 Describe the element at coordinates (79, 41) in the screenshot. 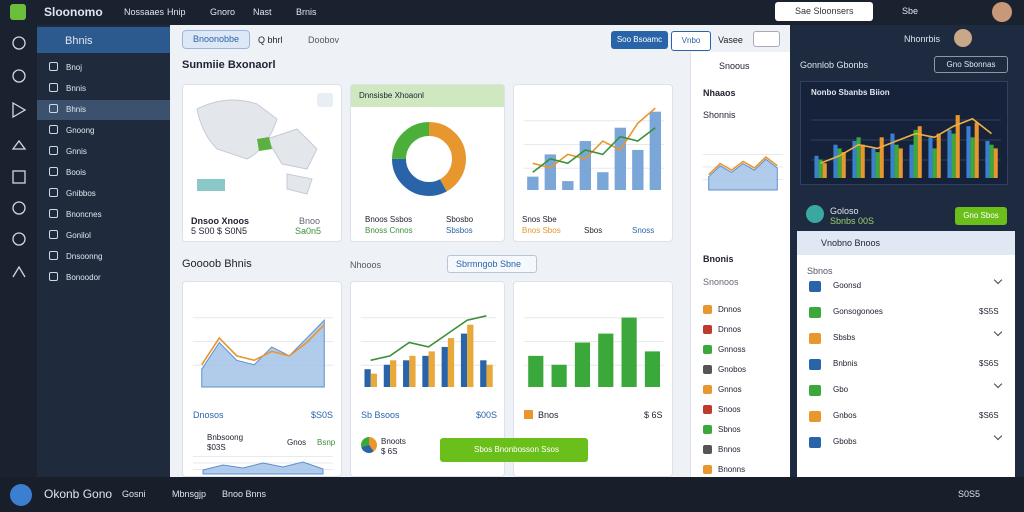

I see `sidebar-title: Bhnis` at that location.